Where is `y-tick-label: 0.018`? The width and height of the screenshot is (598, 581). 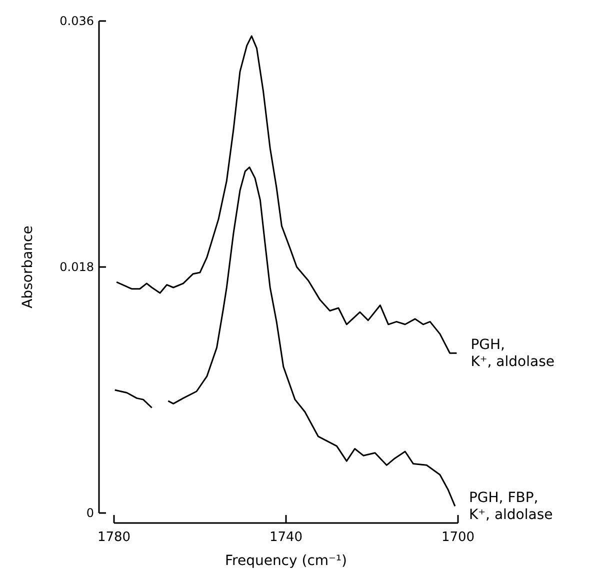 y-tick-label: 0.018 is located at coordinates (77, 267).